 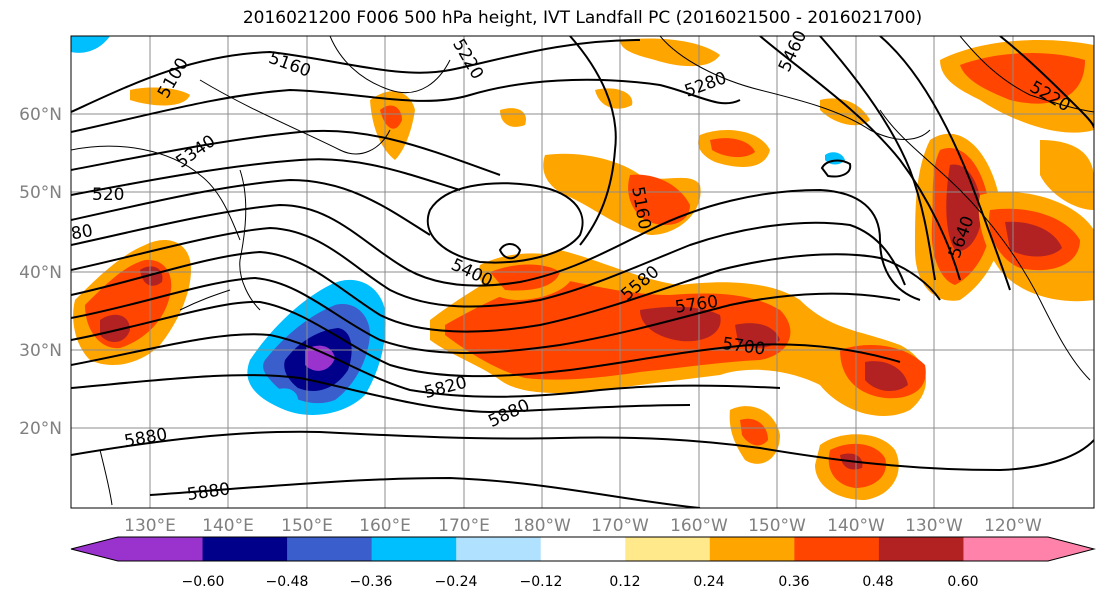 What do you see at coordinates (40, 351) in the screenshot?
I see `lat-label: 30°N` at bounding box center [40, 351].